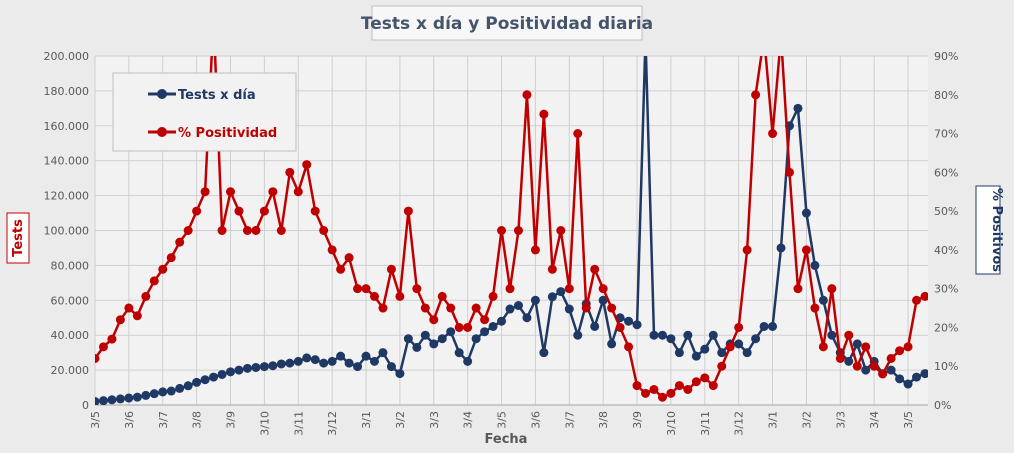  Describe the element at coordinates (988, 230) in the screenshot. I see `y2label-box` at that location.